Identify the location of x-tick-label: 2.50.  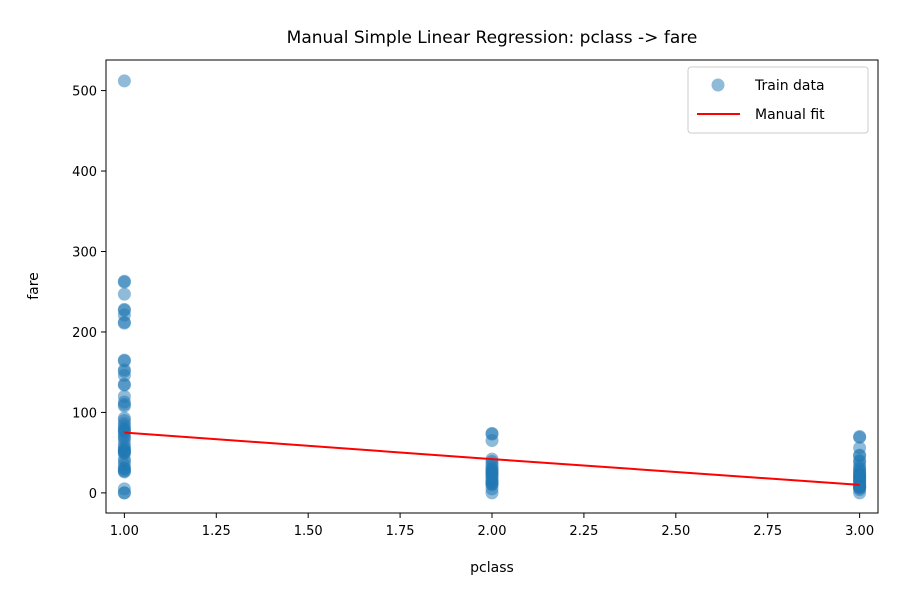
(675, 531).